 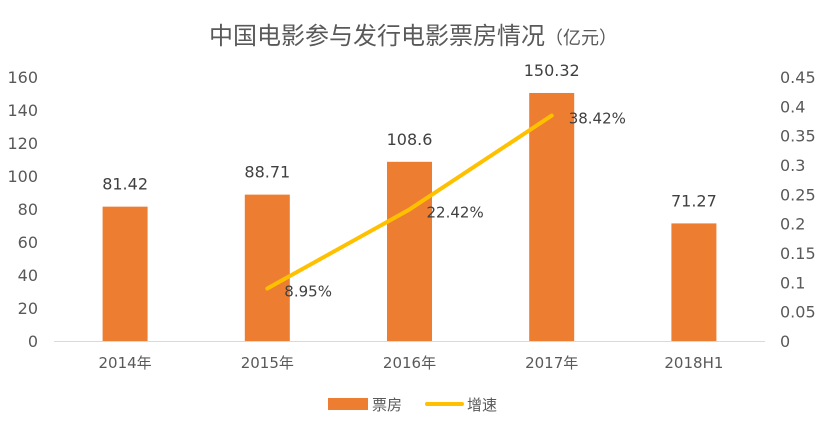 I want to click on chart-title-main: 中国电影参与发行电影票房情况, so click(x=377, y=36).